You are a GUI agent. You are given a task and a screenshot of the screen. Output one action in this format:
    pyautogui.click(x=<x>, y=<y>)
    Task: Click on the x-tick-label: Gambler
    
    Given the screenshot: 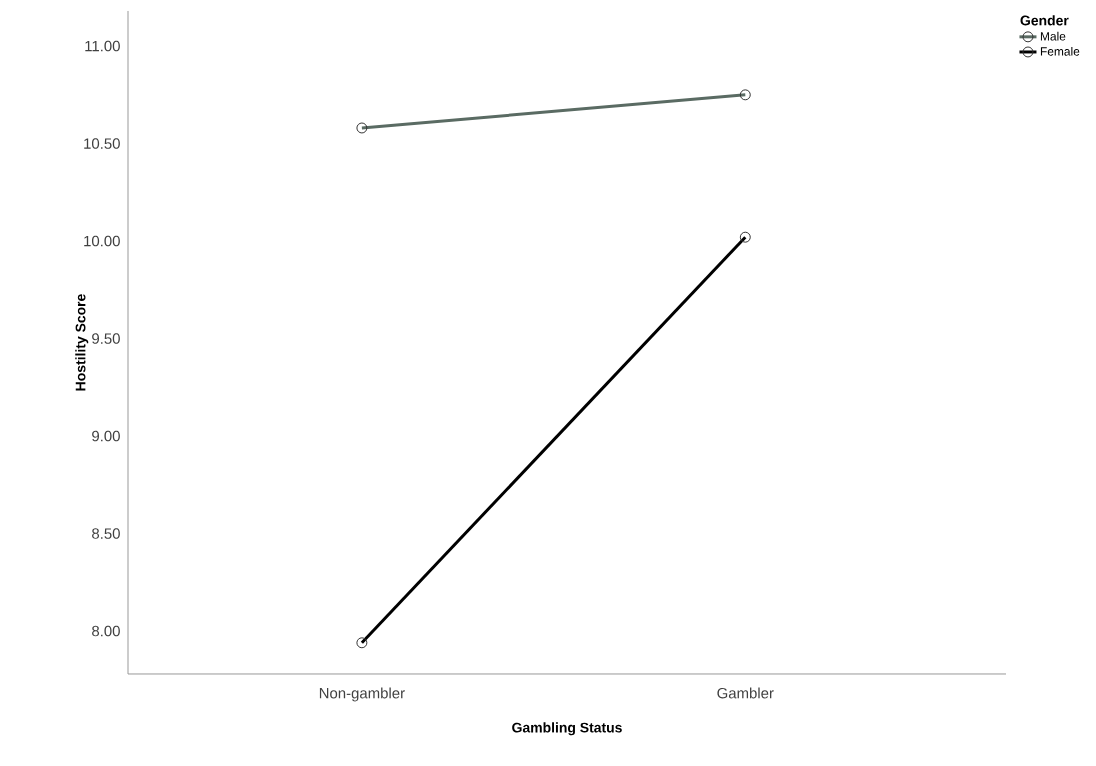 What is the action you would take?
    pyautogui.click(x=745, y=693)
    